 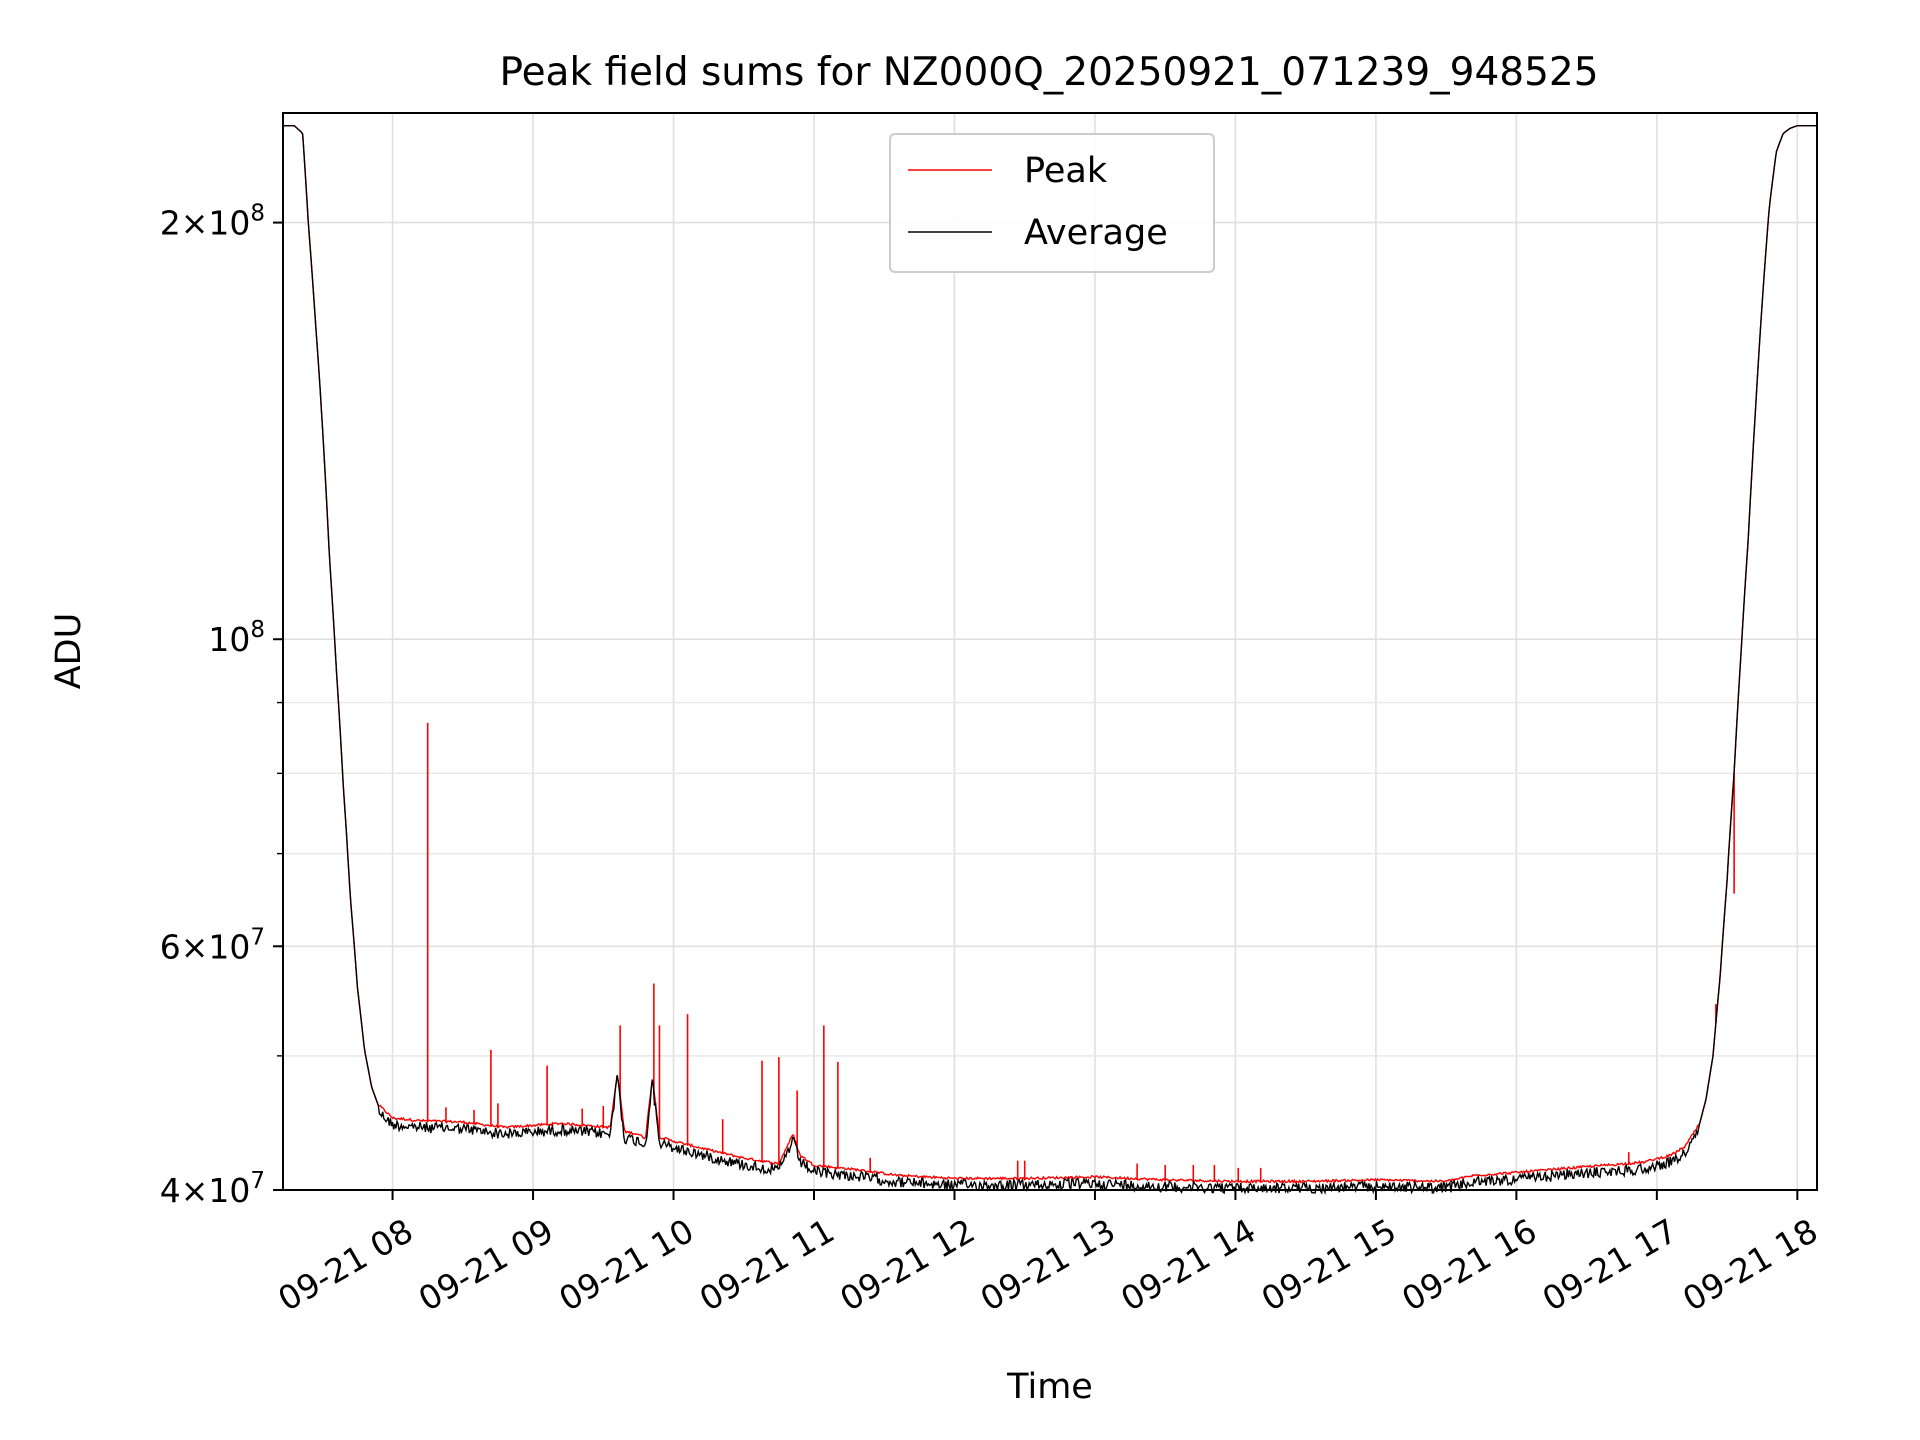 I want to click on y-tick-label-base: 2×10, so click(x=205, y=223).